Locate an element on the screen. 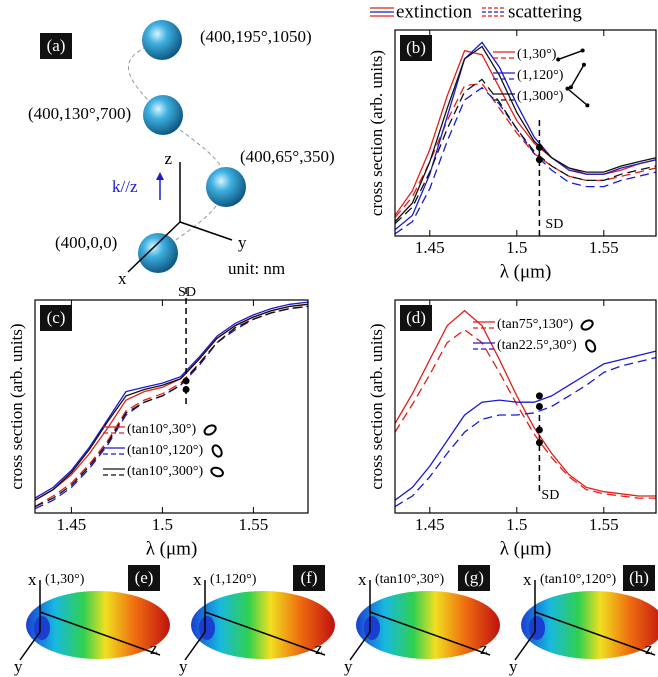 The image size is (658, 677). panel-label: (e) is located at coordinates (144, 577).